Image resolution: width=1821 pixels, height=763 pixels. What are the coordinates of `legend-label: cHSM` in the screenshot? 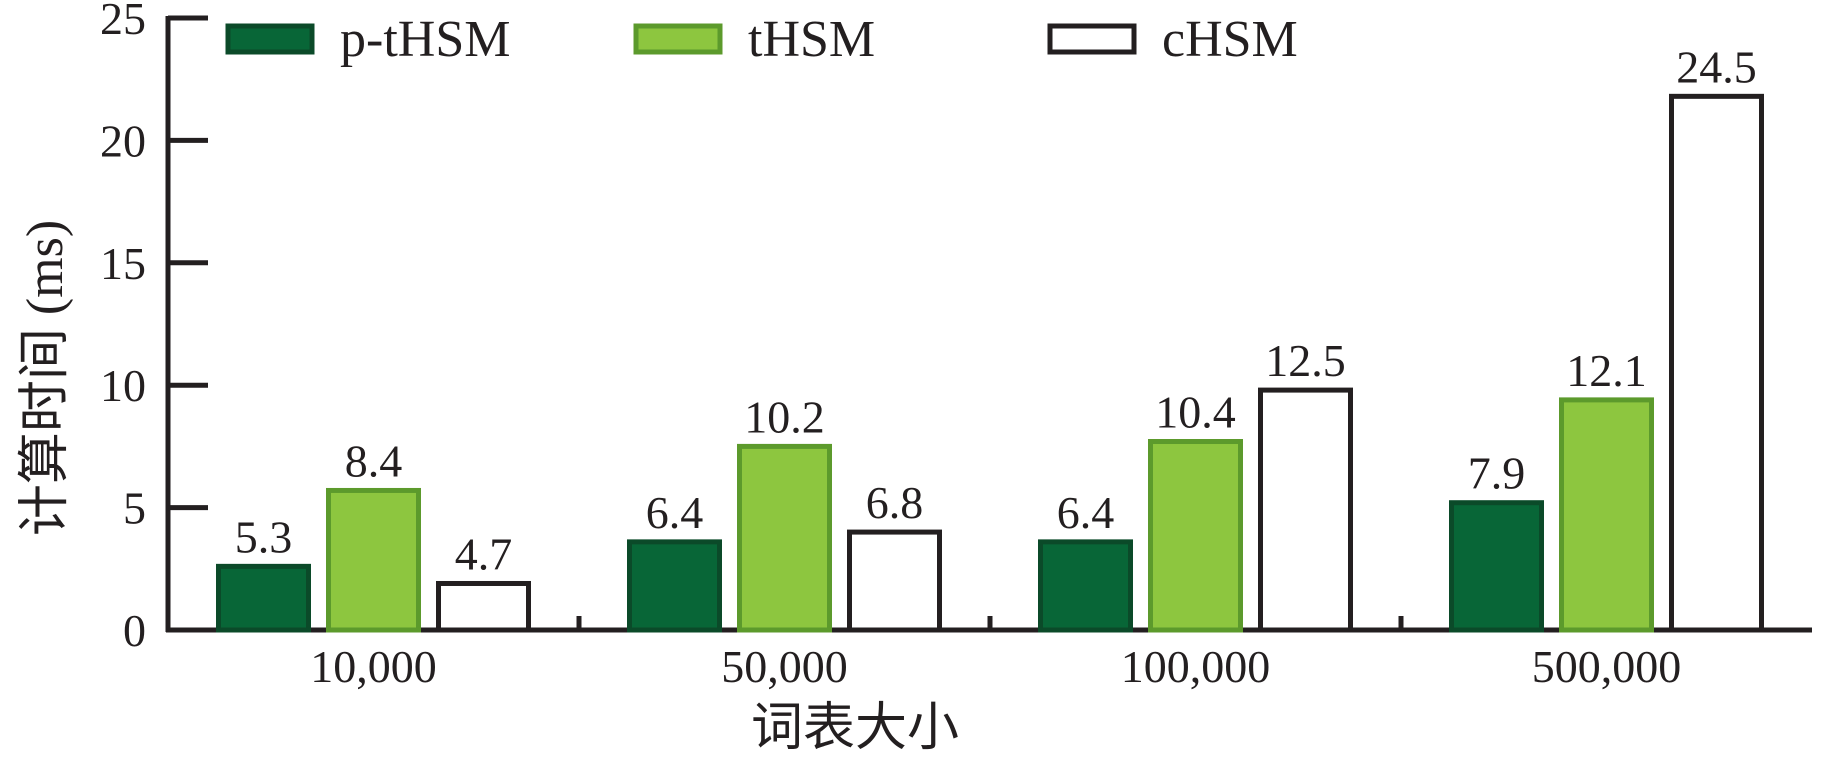 It's located at (1230, 39).